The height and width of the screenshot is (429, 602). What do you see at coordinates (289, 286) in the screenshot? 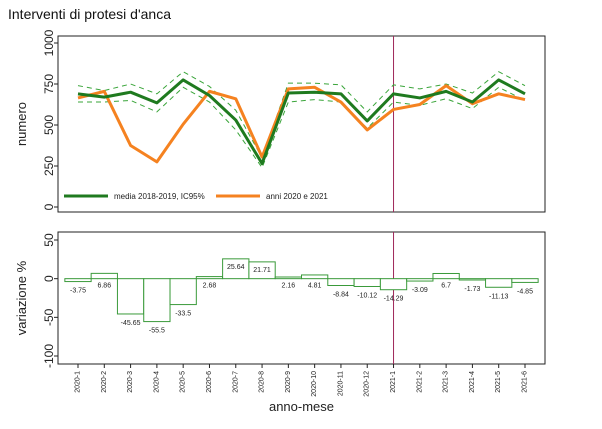
I see `bar-value-label: 2.16` at bounding box center [289, 286].